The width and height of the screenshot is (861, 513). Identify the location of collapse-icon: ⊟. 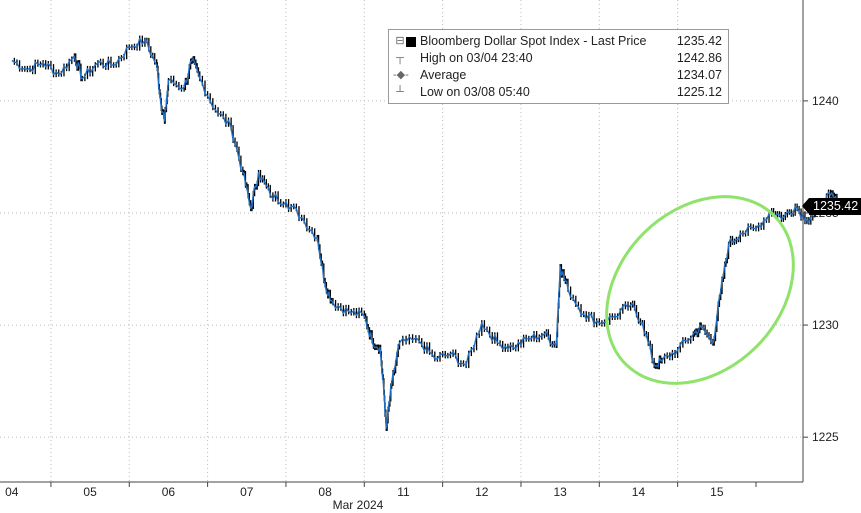
(400, 41).